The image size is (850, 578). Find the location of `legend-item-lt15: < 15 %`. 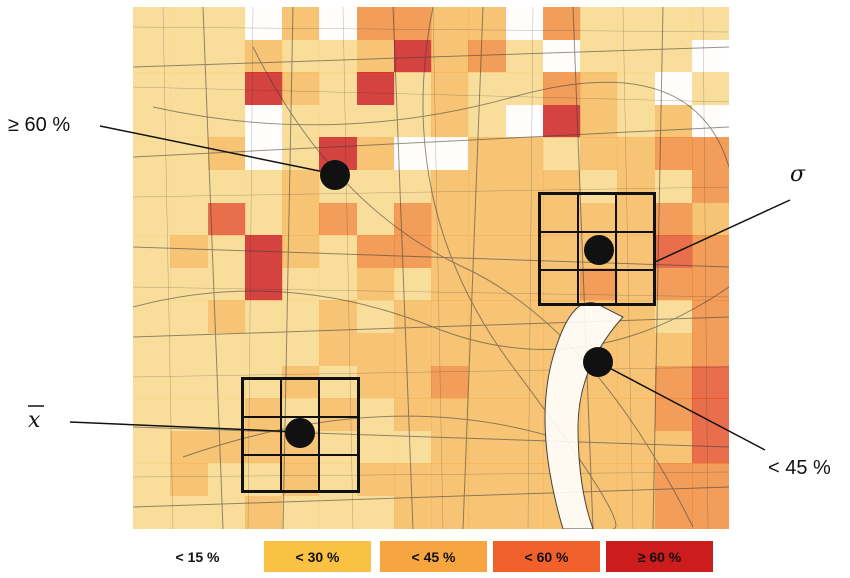

legend-item-lt15: < 15 % is located at coordinates (197, 556).